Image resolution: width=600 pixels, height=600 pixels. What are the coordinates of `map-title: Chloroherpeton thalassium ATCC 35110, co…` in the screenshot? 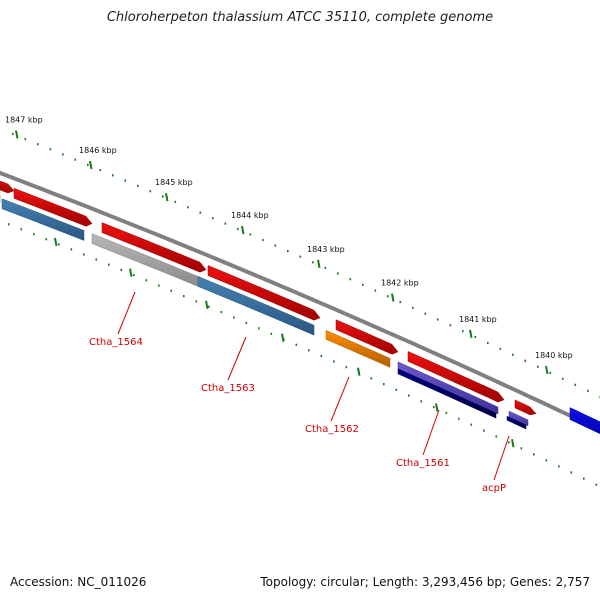 It's located at (300, 17).